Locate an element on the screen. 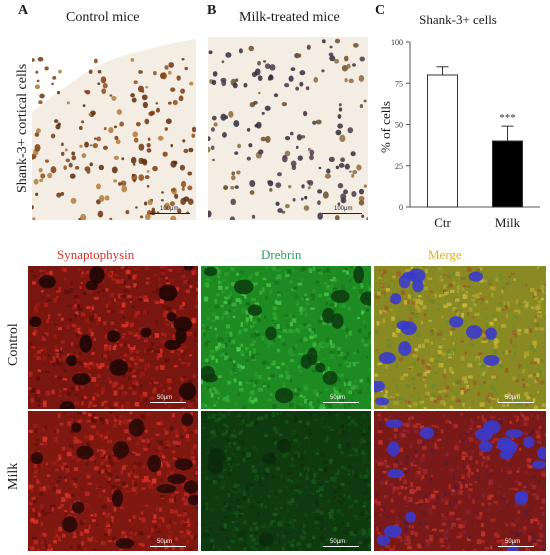 The height and width of the screenshot is (555, 550). scale-bar-d2 is located at coordinates (341, 402).